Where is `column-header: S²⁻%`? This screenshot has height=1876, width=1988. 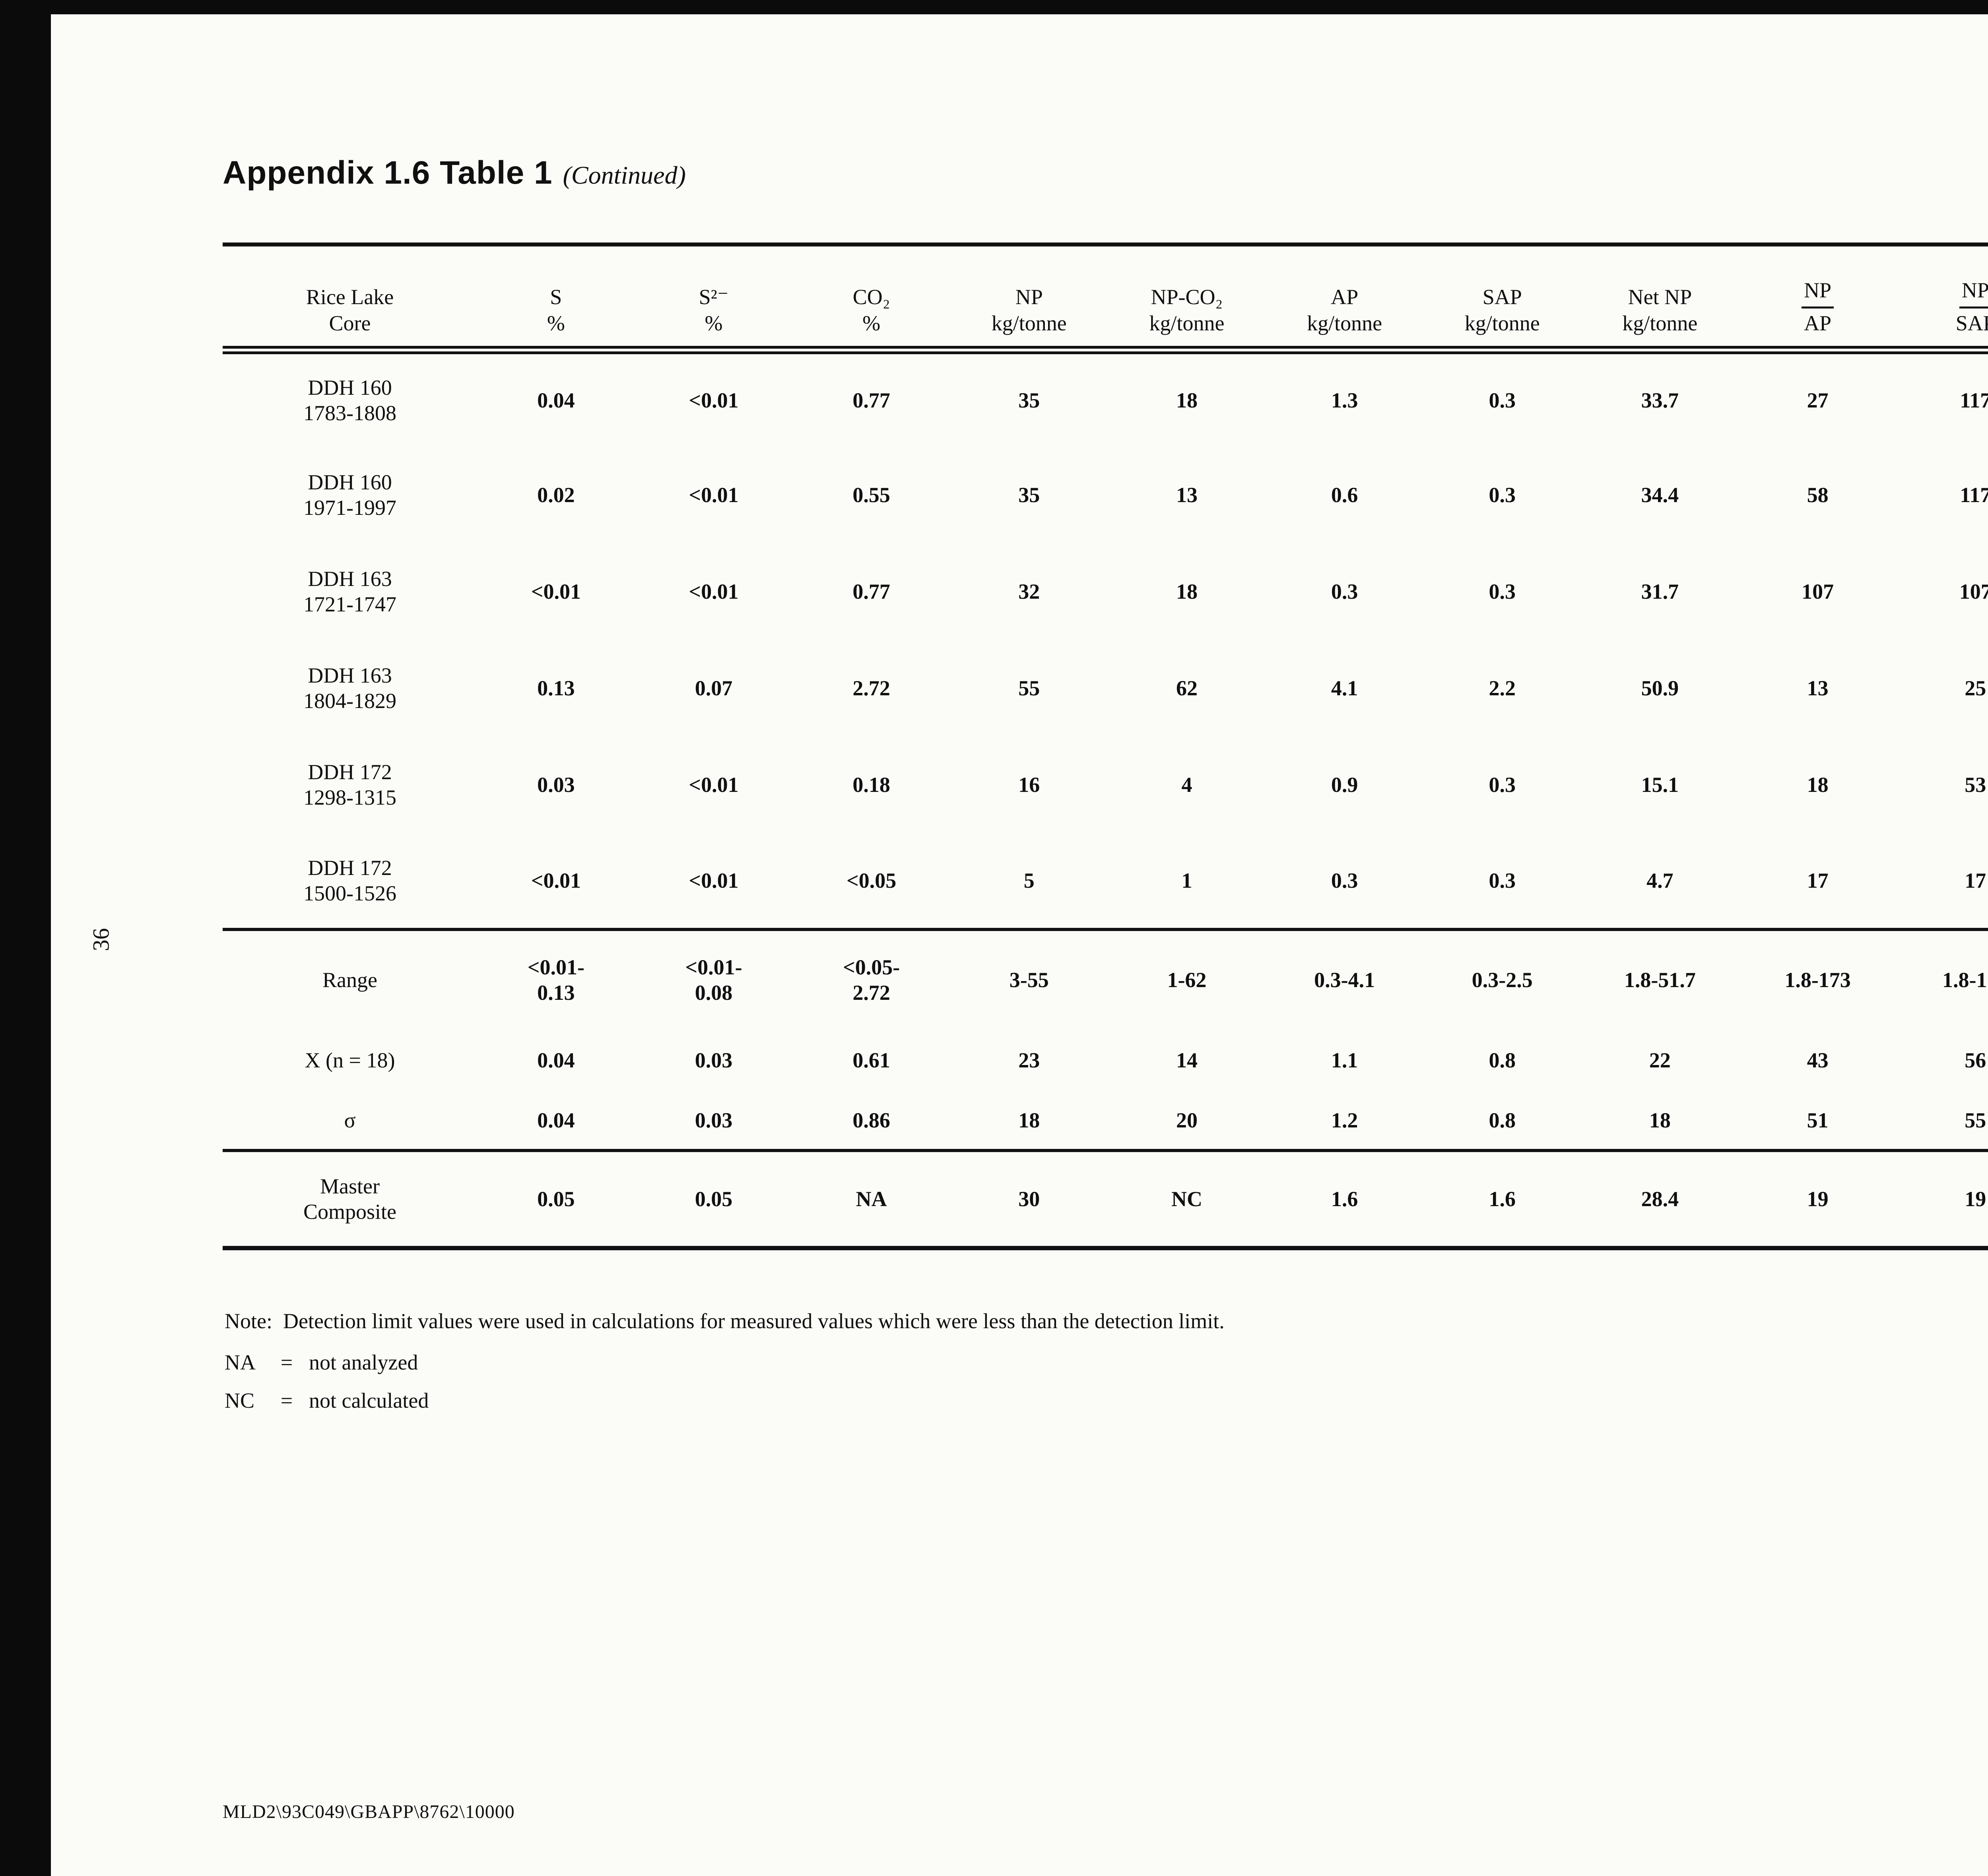
column-header: S²⁻% is located at coordinates (714, 297).